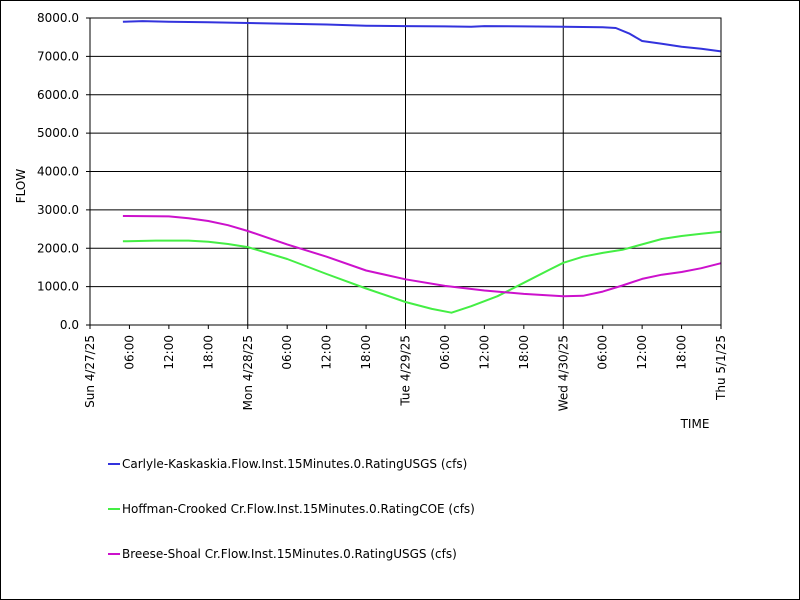 The height and width of the screenshot is (600, 800). What do you see at coordinates (58, 18) in the screenshot?
I see `y-tick-label: 8000.0` at bounding box center [58, 18].